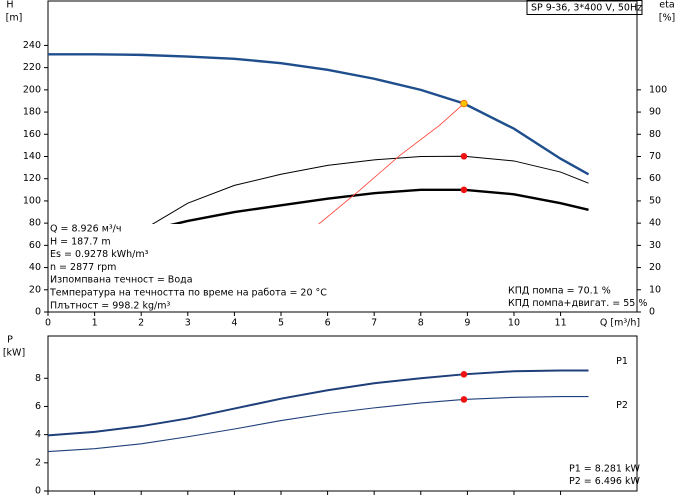 The height and width of the screenshot is (500, 691). I want to click on chart-title: SP 9-36, 3*400 V, 50Hz, so click(586, 8).